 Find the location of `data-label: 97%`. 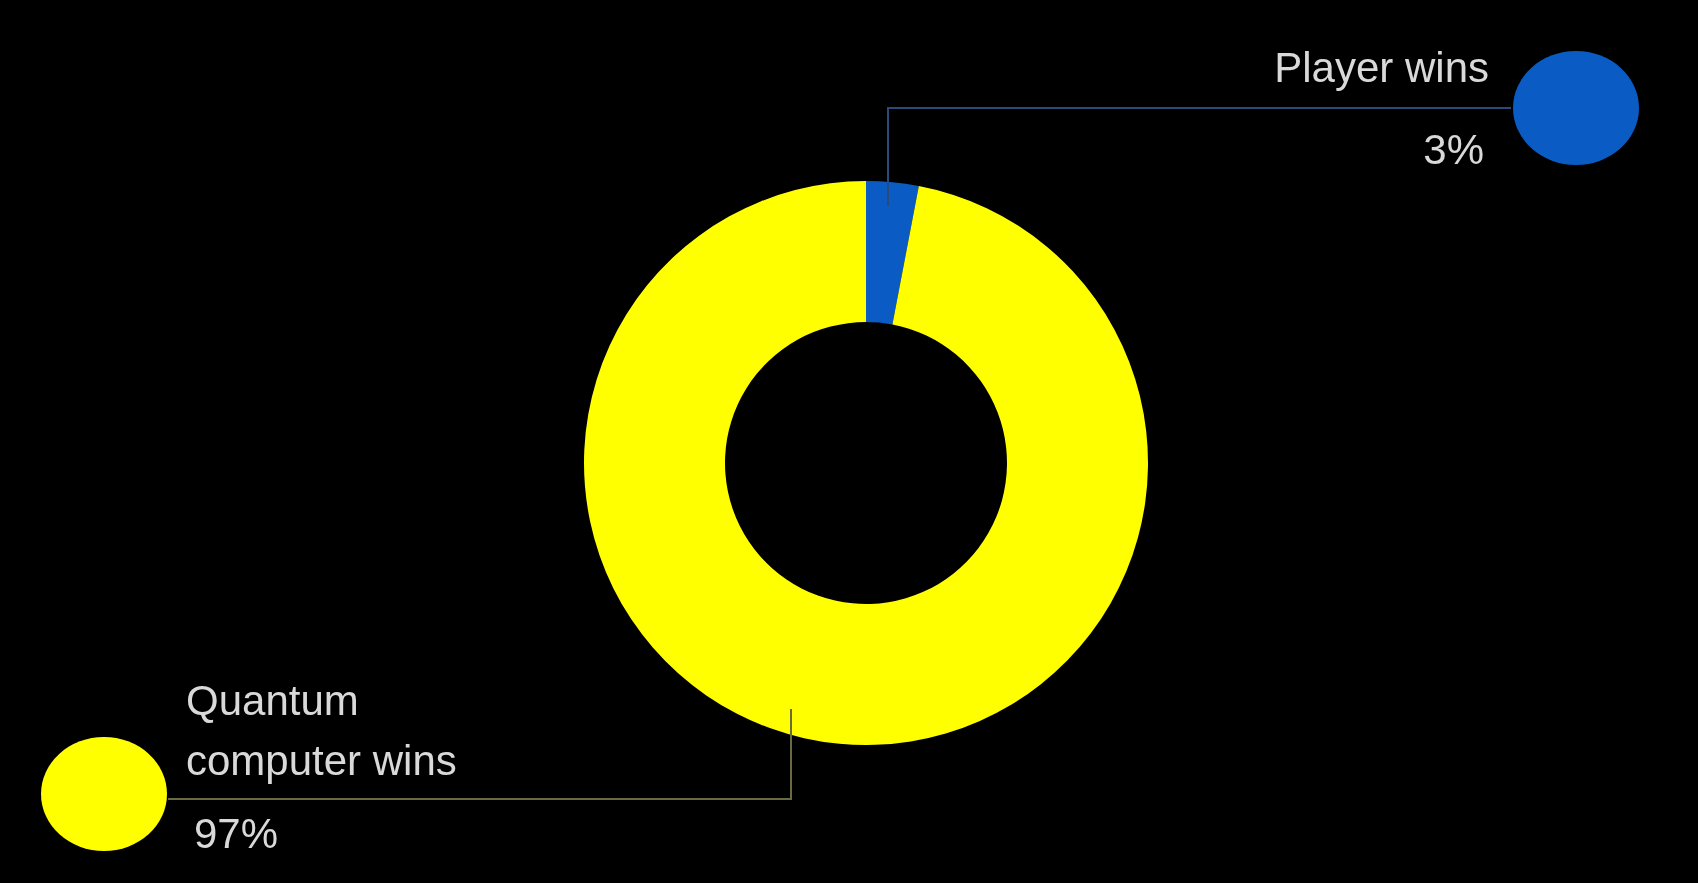

data-label: 97% is located at coordinates (236, 833).